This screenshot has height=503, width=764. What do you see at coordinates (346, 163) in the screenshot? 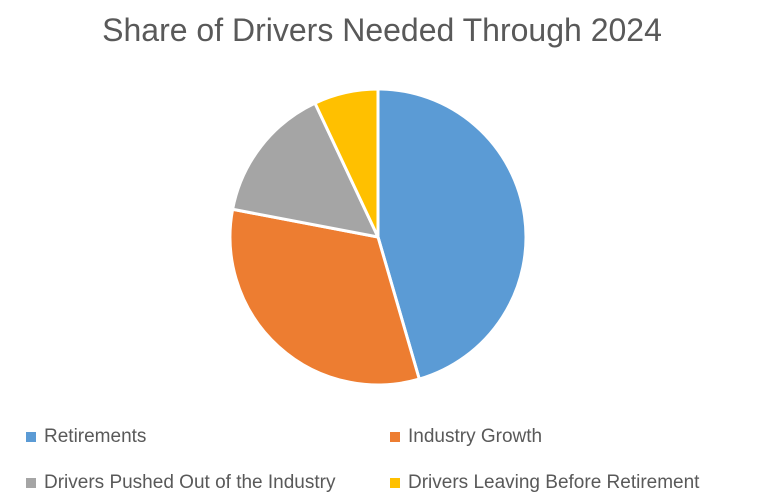
I see `pie-slice-drivers-leaving-before-retirement` at bounding box center [346, 163].